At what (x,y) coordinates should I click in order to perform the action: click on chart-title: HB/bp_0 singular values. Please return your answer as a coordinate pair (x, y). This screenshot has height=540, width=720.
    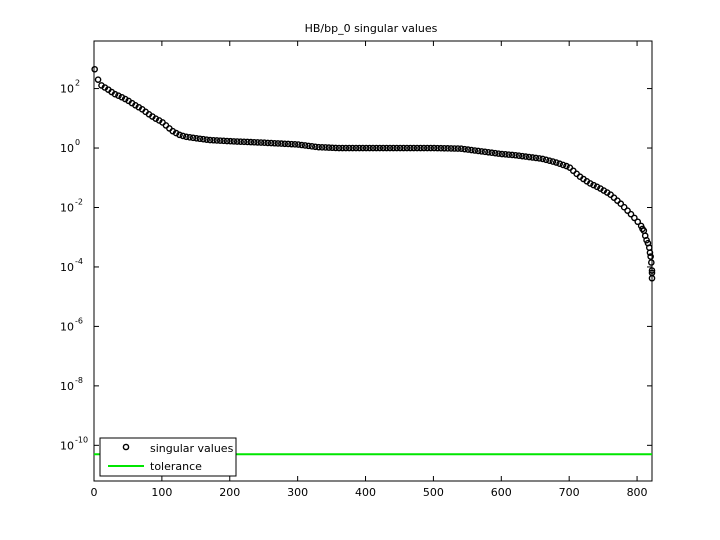
    Looking at the image, I should click on (371, 28).